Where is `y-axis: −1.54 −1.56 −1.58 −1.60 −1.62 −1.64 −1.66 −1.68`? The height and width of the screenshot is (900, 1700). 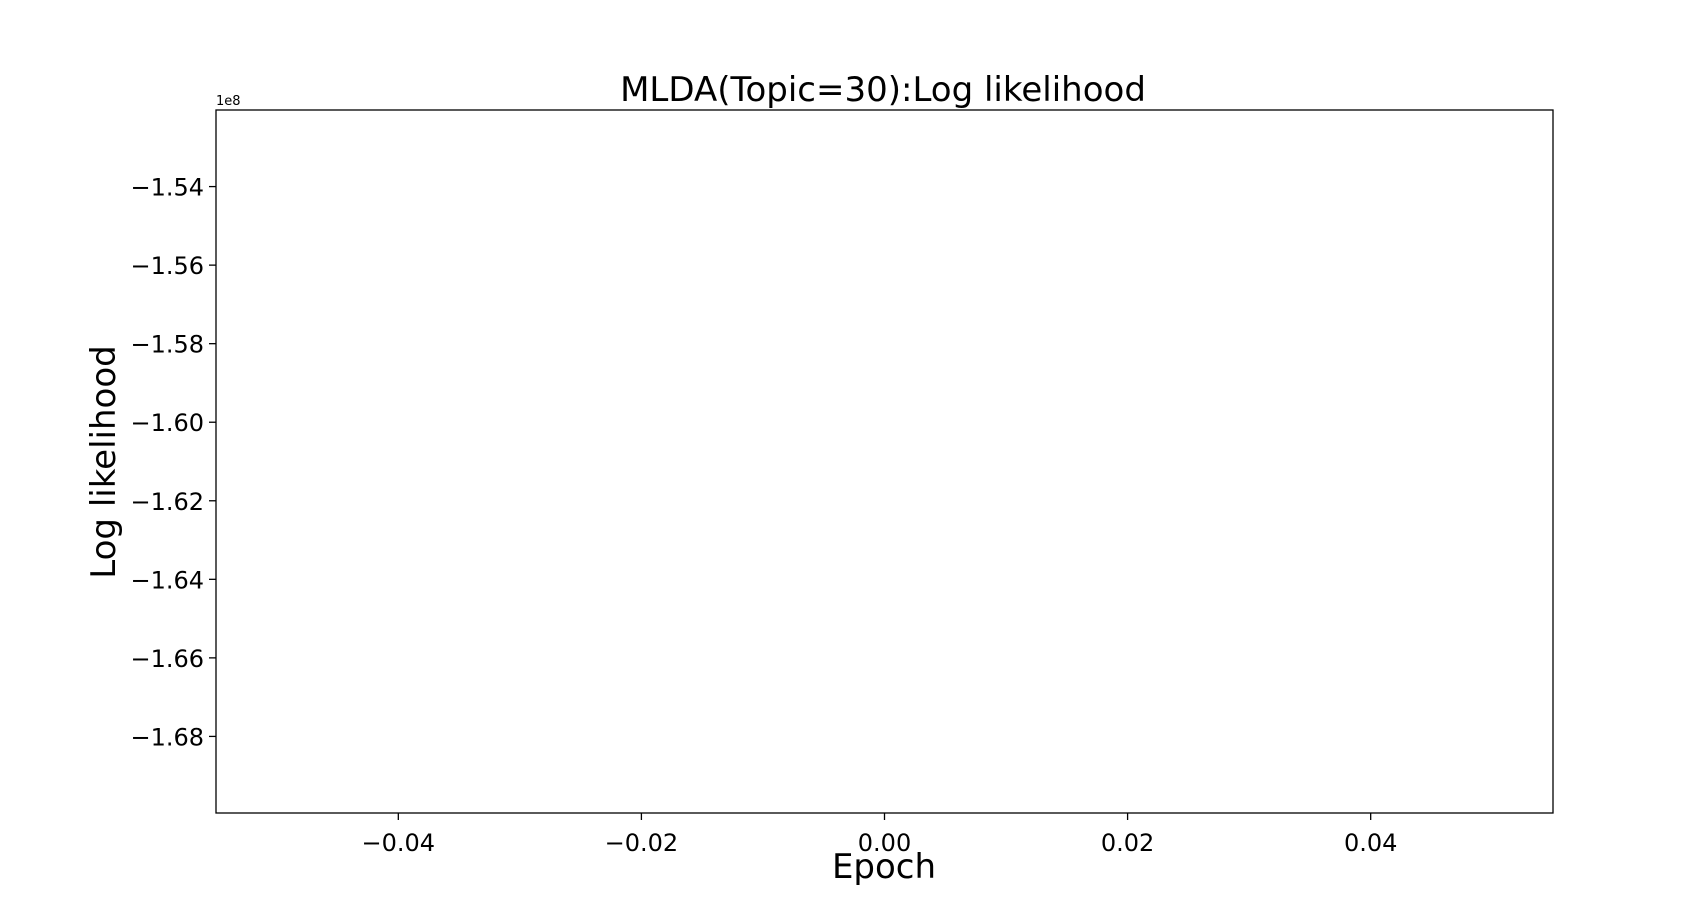 y-axis: −1.54 −1.56 −1.58 −1.60 −1.62 −1.64 −1.66 −1.68 is located at coordinates (173, 462).